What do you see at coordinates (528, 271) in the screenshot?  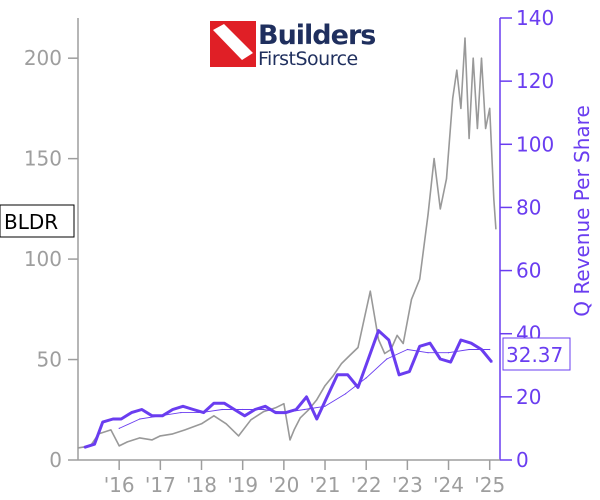 I see `right-tick-label: 60` at bounding box center [528, 271].